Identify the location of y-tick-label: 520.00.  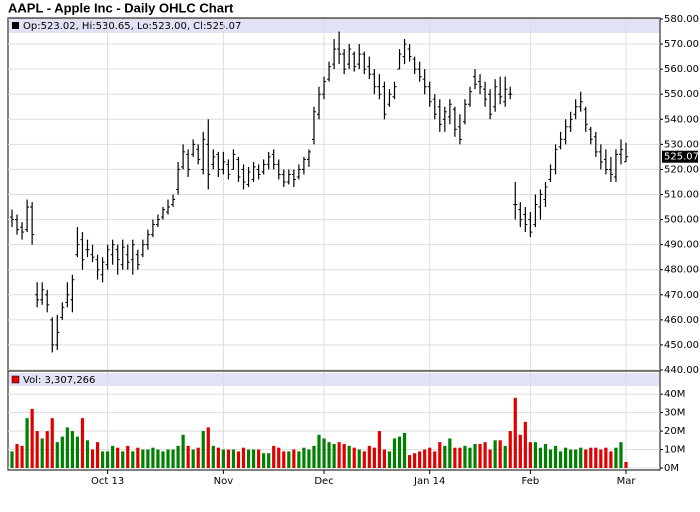
(681, 169).